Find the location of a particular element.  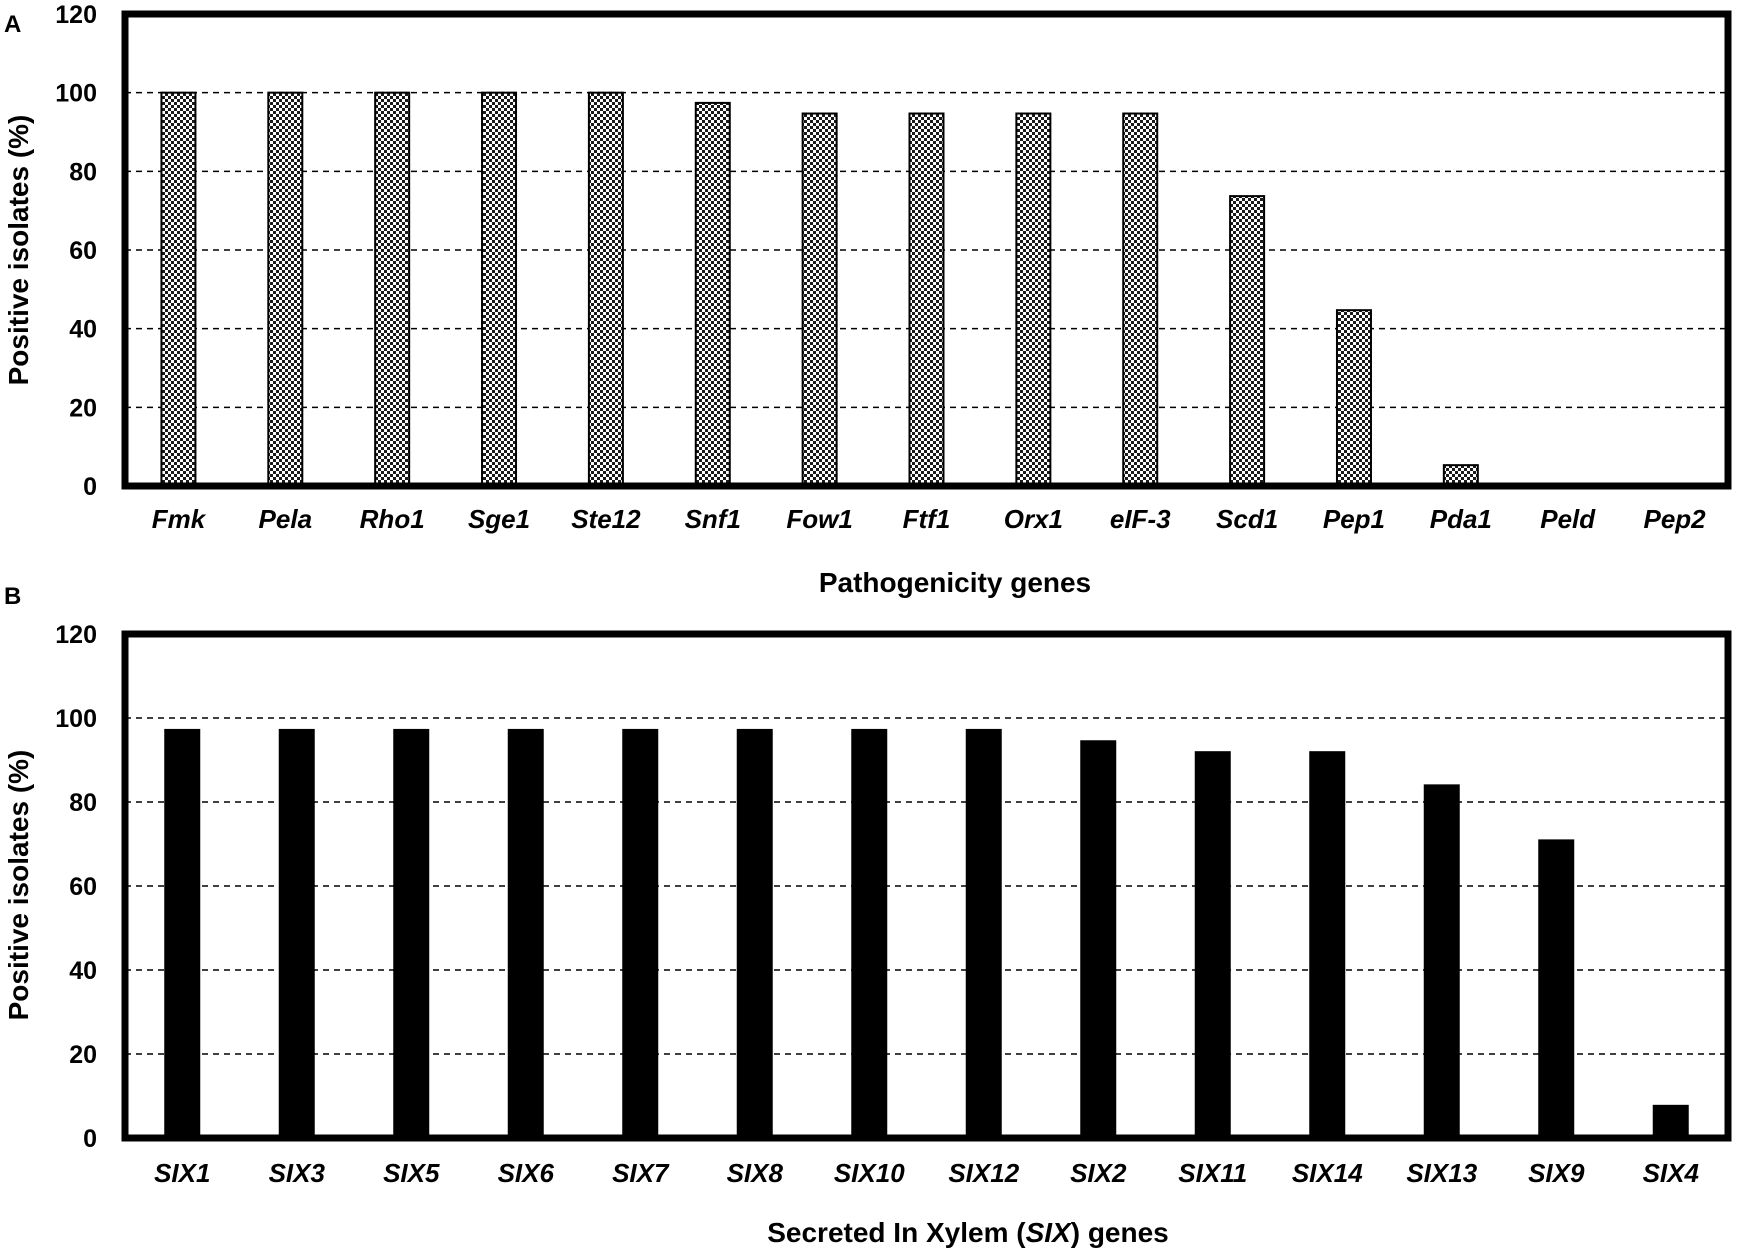

x-tick-label: SIX11 is located at coordinates (1212, 1173).